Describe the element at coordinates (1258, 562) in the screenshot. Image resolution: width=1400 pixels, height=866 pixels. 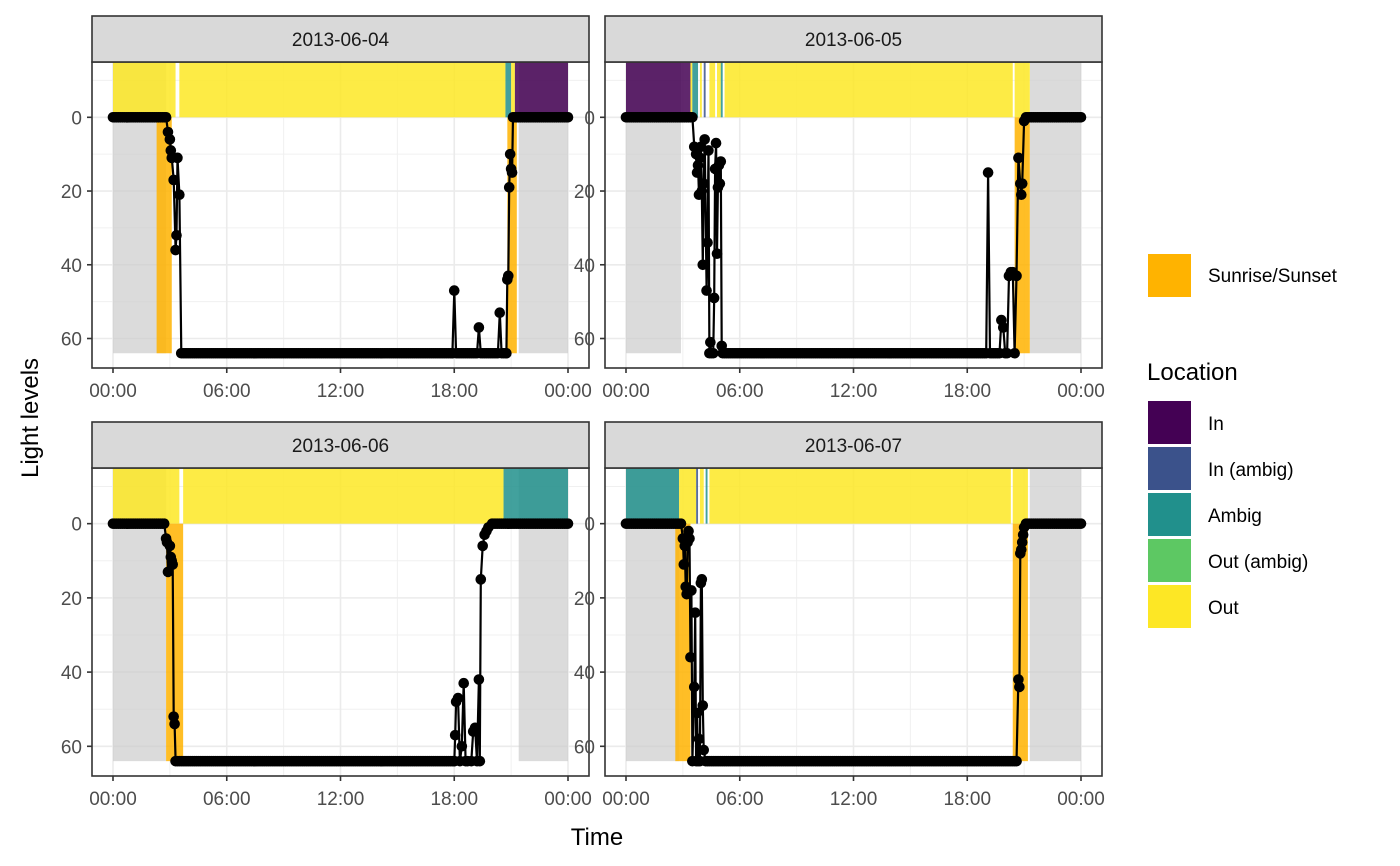
I see `legend-label-out-ambig: Out (ambig)` at that location.